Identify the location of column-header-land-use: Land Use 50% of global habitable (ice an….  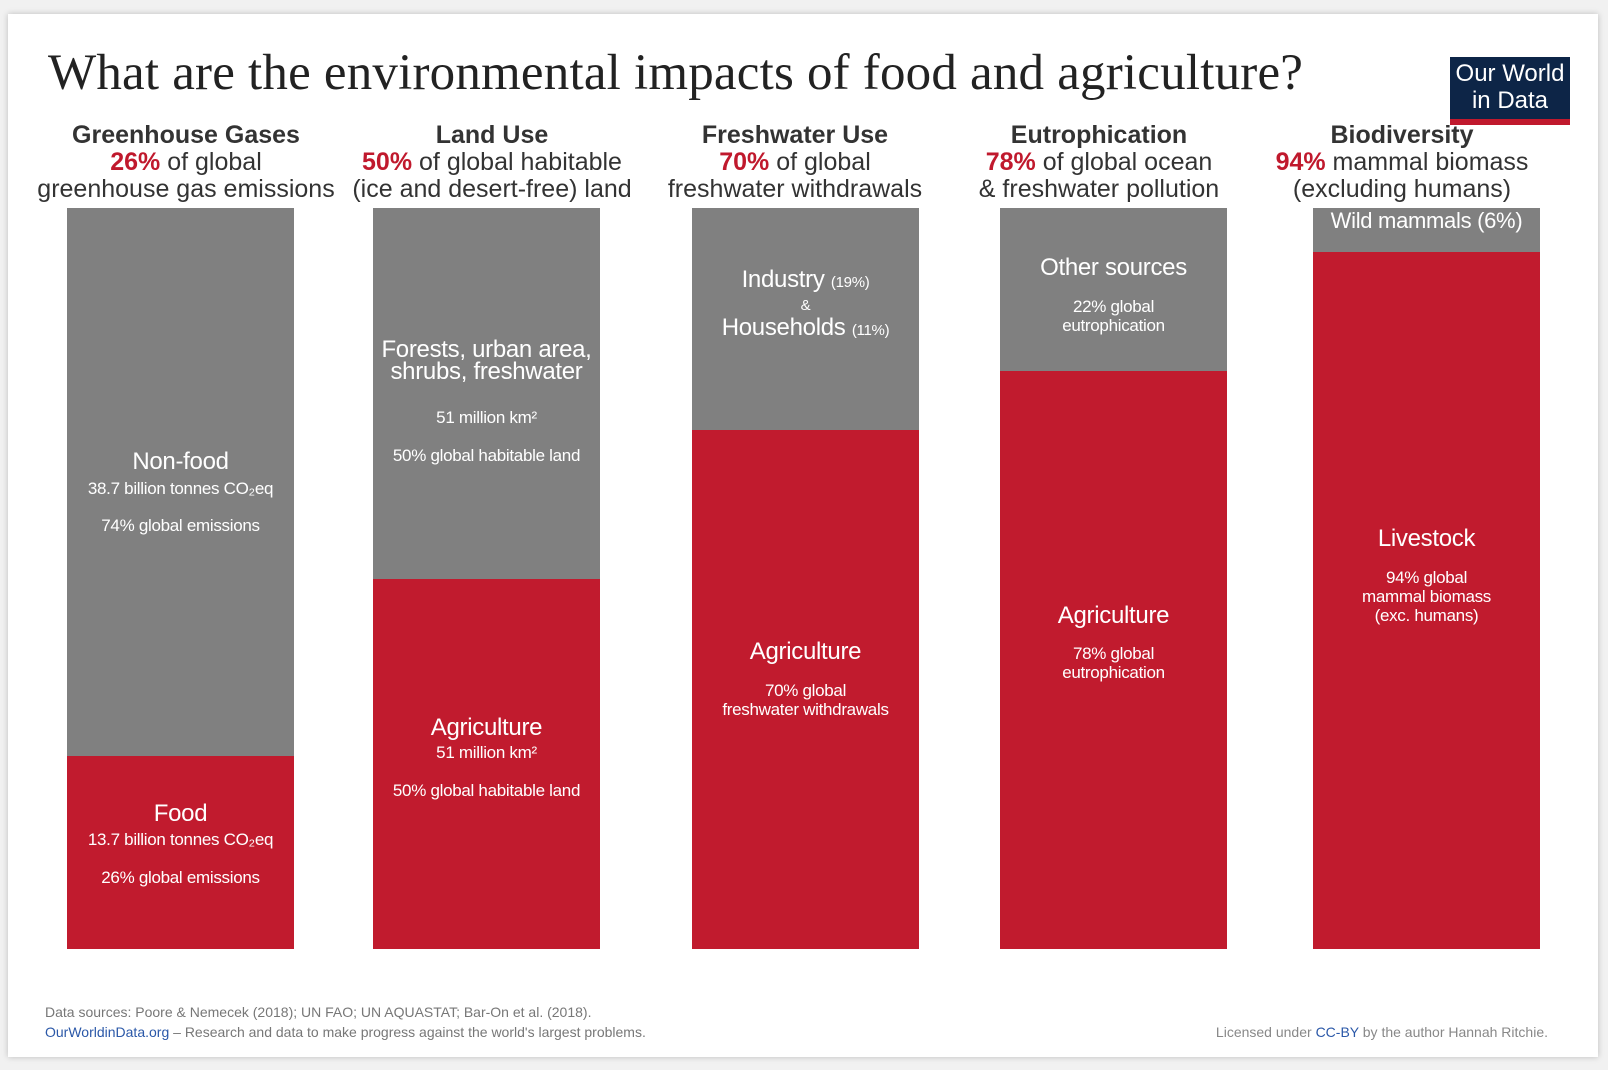
(492, 162).